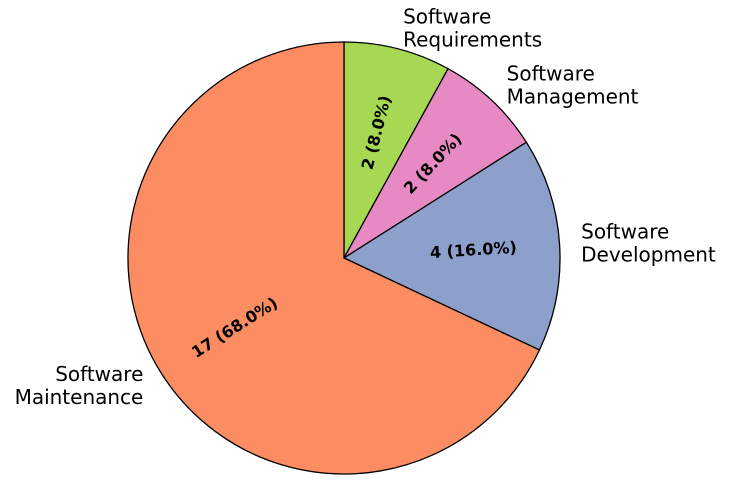 The height and width of the screenshot is (483, 730). I want to click on pie-slice-software-requirements, so click(396, 150).